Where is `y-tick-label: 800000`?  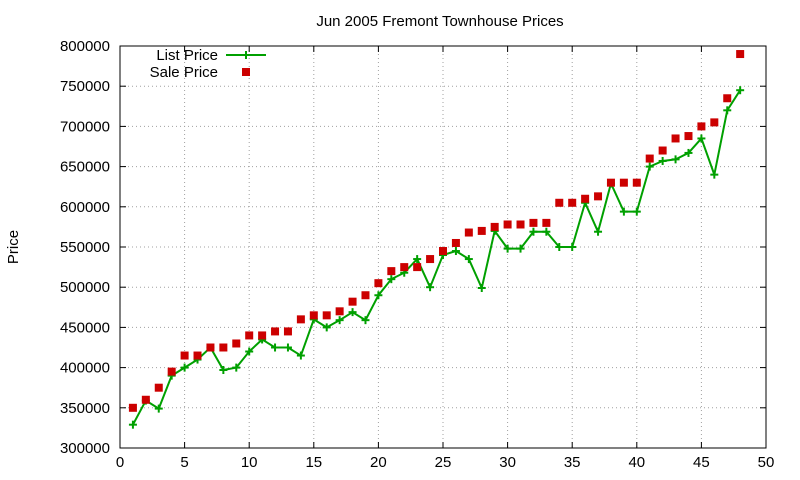
y-tick-label: 800000 is located at coordinates (85, 46).